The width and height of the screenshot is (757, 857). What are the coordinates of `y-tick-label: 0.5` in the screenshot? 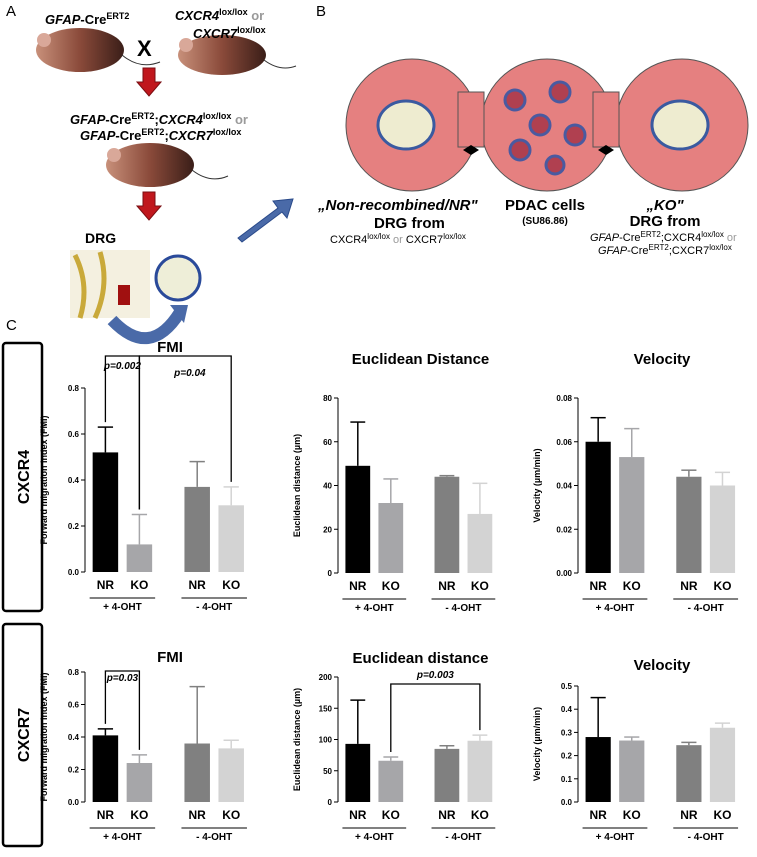 It's located at (567, 686).